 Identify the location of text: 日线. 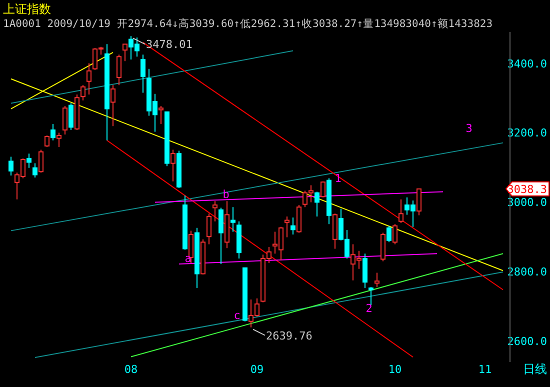
(535, 369).